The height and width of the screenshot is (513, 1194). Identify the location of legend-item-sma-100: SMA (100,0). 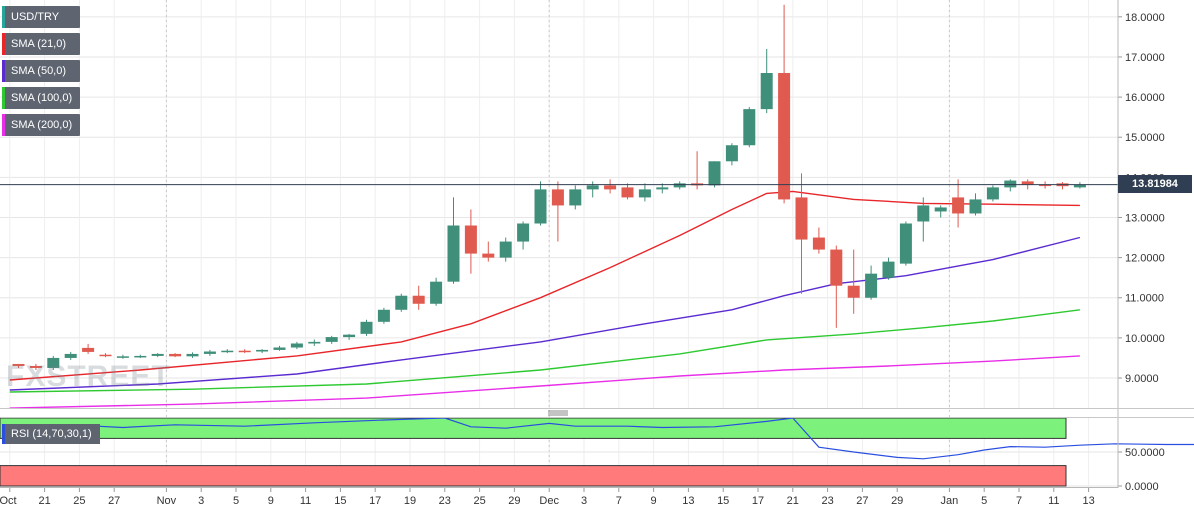
(41, 98).